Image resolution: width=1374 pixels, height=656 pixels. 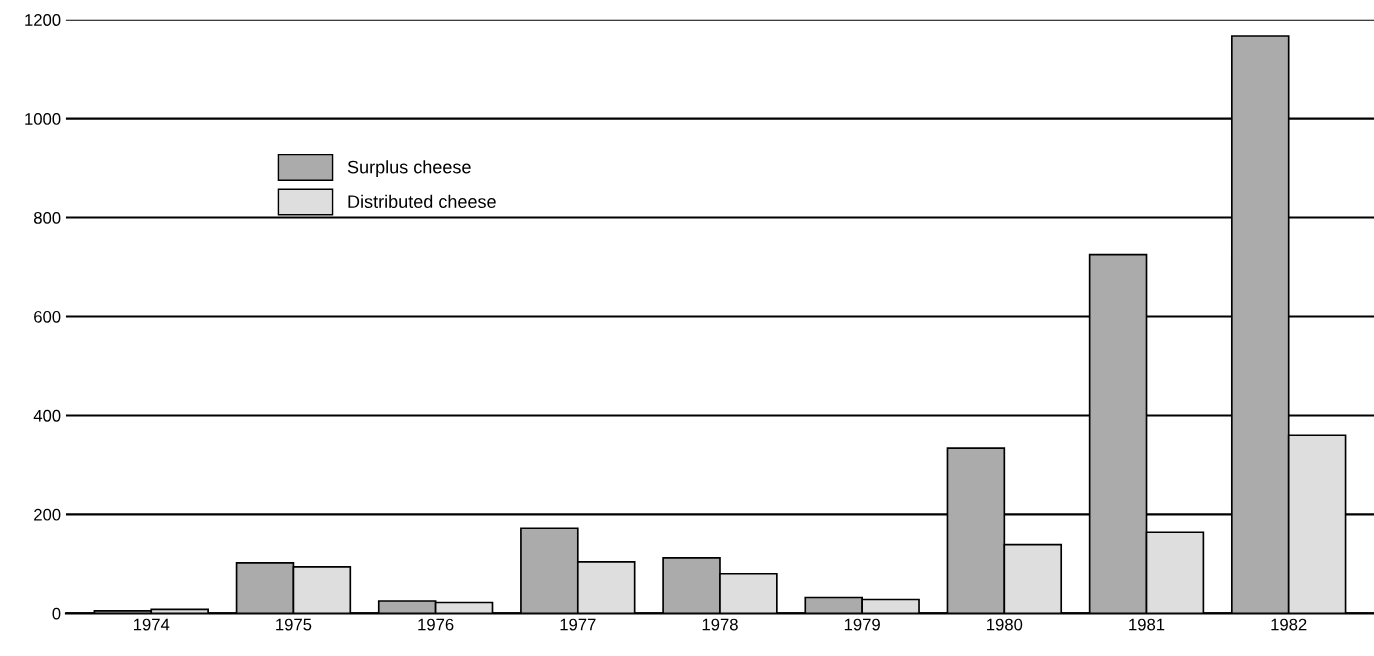 What do you see at coordinates (294, 624) in the screenshot?
I see `x-tick-label: 1975` at bounding box center [294, 624].